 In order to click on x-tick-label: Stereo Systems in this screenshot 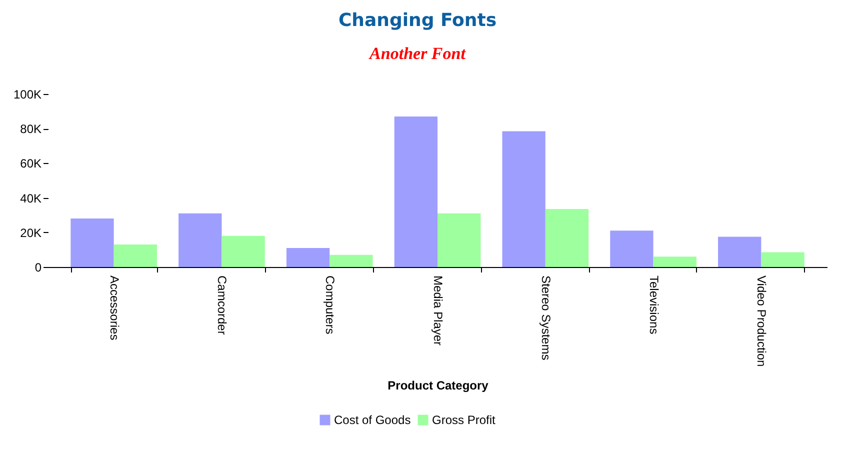, I will do `click(545, 318)`.